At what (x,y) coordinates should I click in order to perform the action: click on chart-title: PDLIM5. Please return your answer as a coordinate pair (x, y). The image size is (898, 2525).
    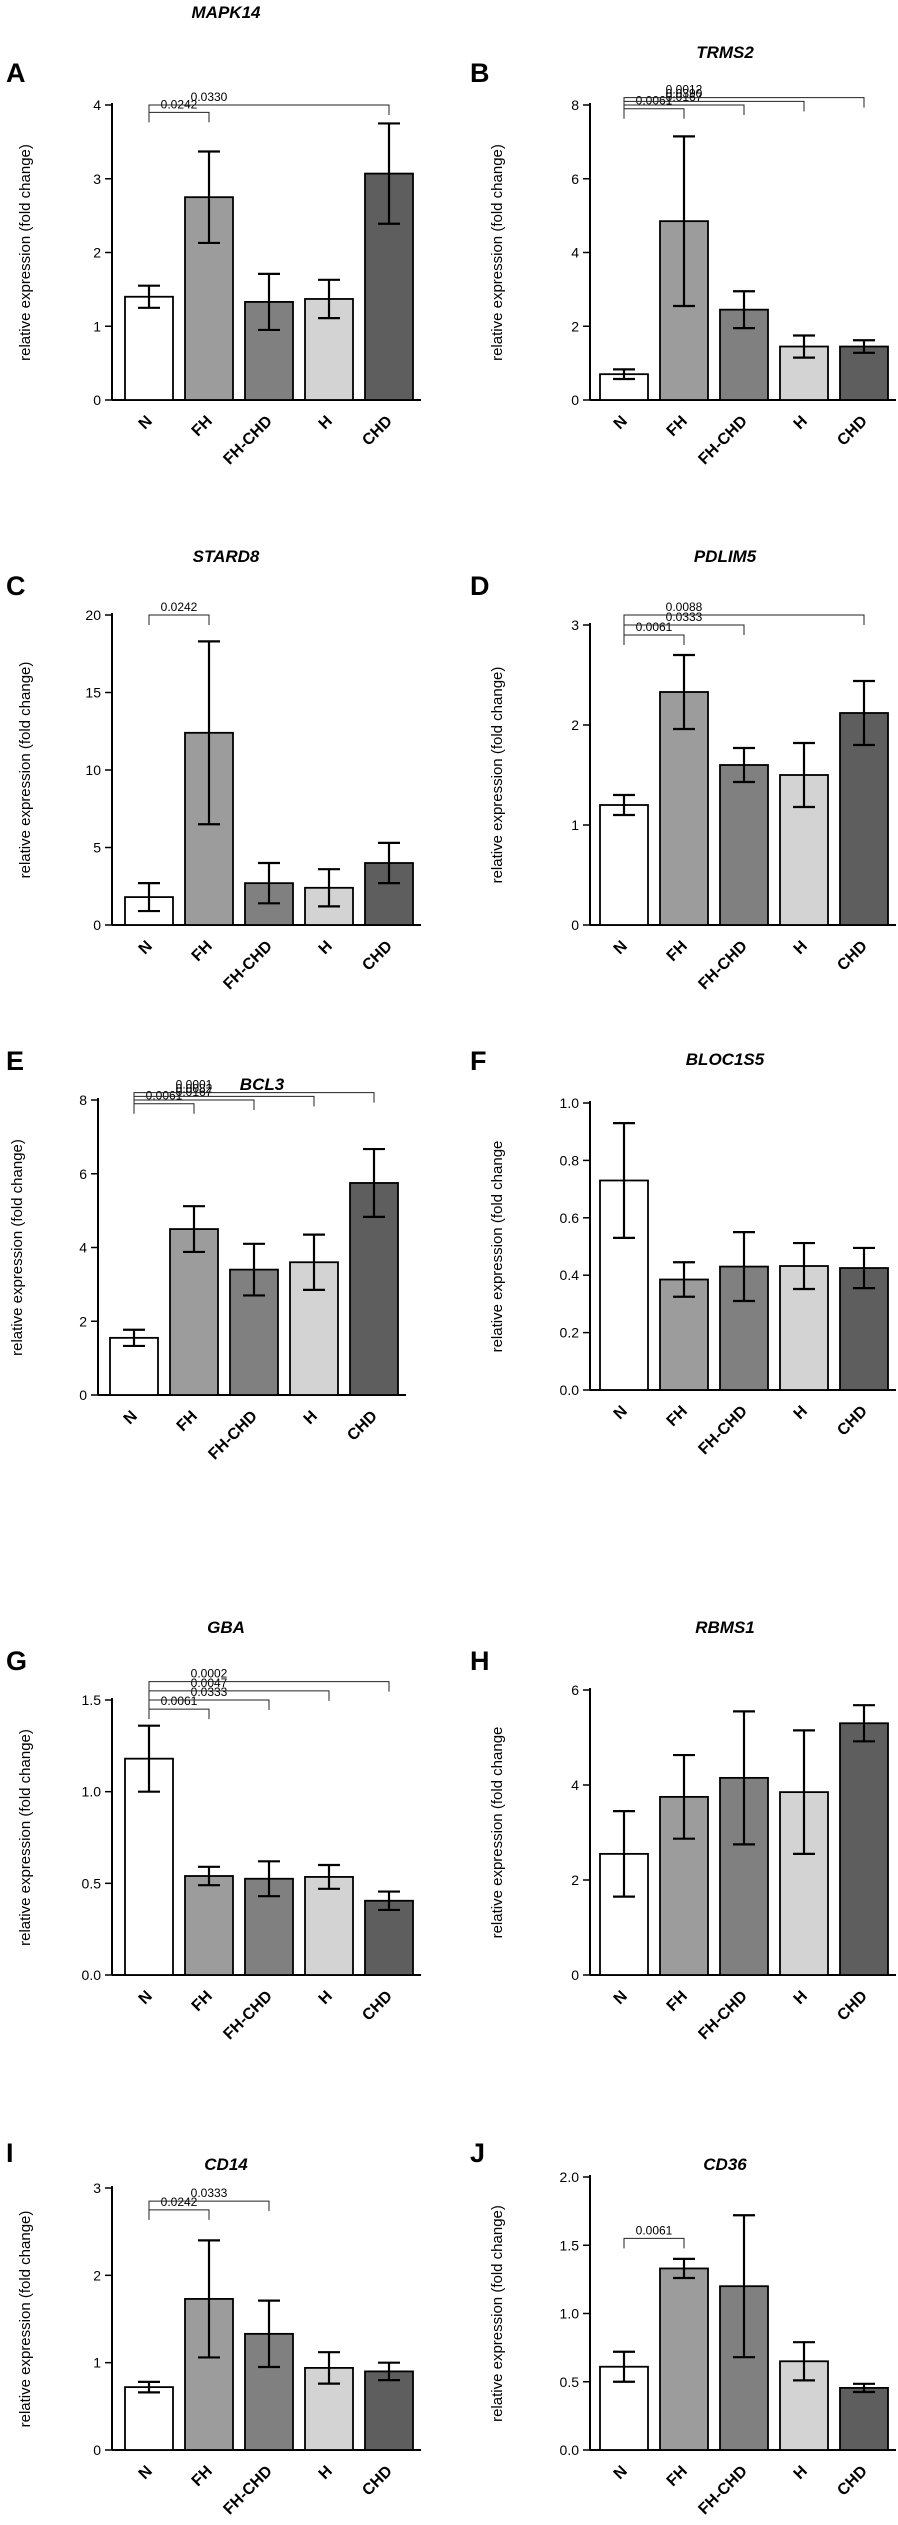
    Looking at the image, I should click on (725, 556).